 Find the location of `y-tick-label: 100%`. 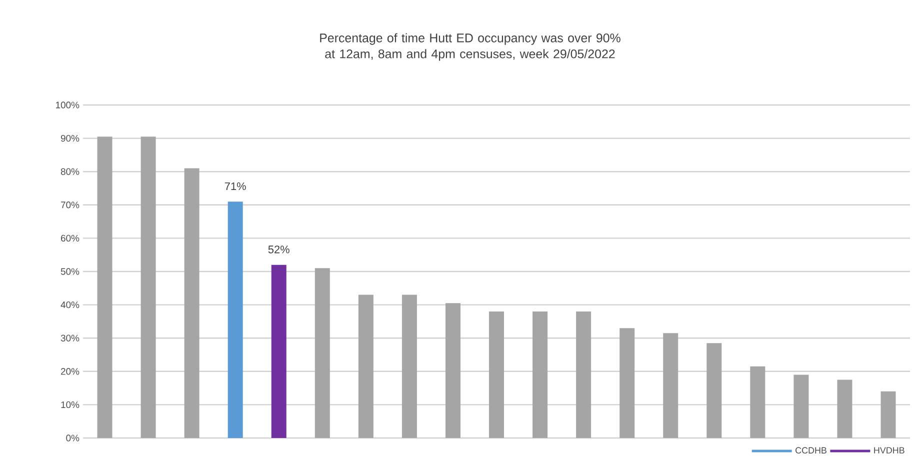

y-tick-label: 100% is located at coordinates (68, 105).